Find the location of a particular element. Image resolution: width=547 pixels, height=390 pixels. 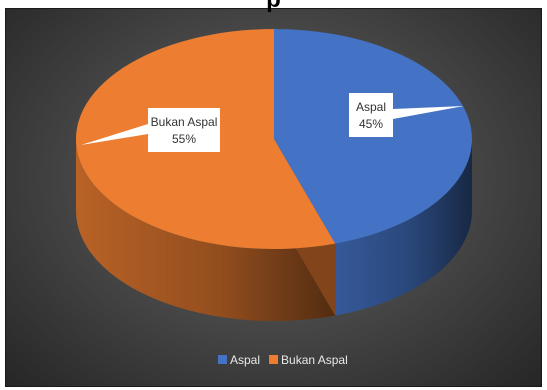

data-label-value: 45% is located at coordinates (371, 124).